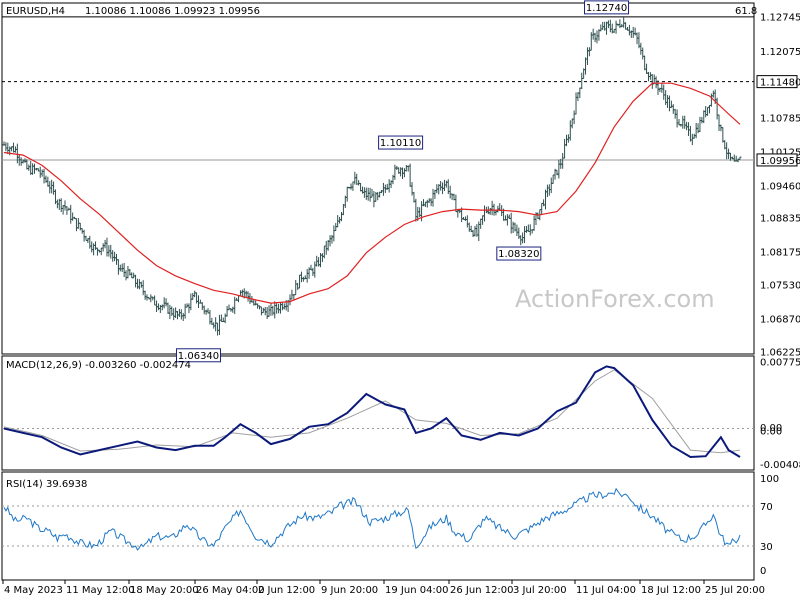 This screenshot has width=800, height=600. What do you see at coordinates (766, 547) in the screenshot?
I see `rsi-axis-label: 30` at bounding box center [766, 547].